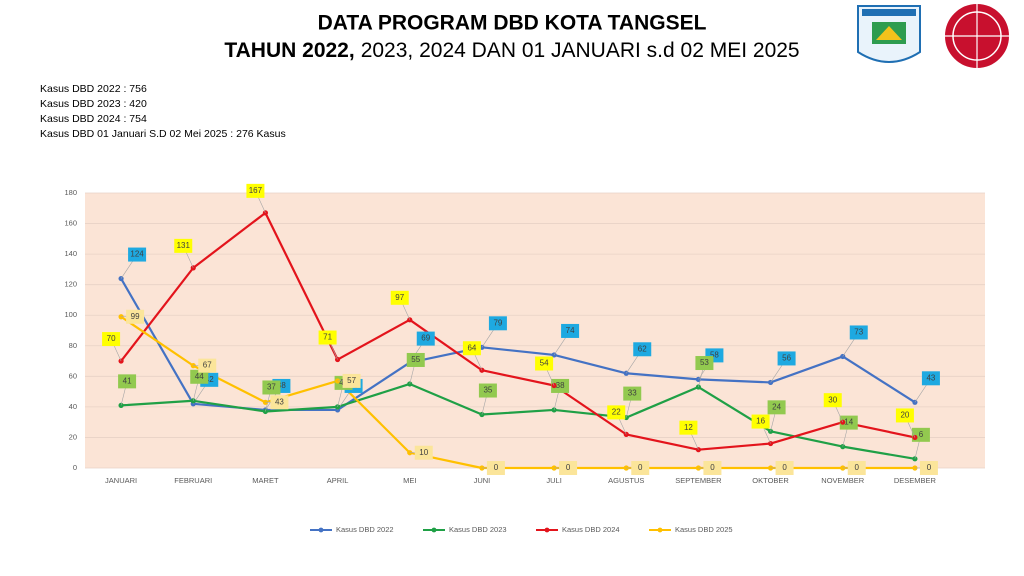 This screenshot has height=576, width=1024. What do you see at coordinates (70, 253) in the screenshot?
I see `y-tick-label: 140` at bounding box center [70, 253].